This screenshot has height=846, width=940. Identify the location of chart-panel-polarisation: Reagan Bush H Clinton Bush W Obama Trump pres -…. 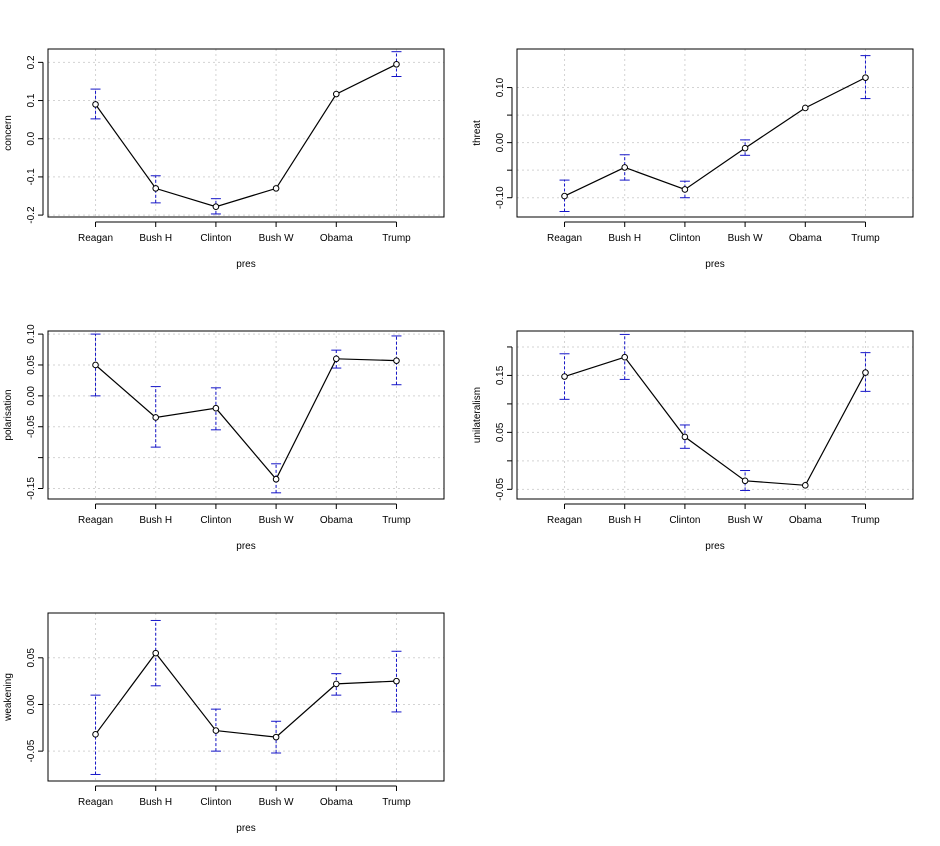
(224, 438).